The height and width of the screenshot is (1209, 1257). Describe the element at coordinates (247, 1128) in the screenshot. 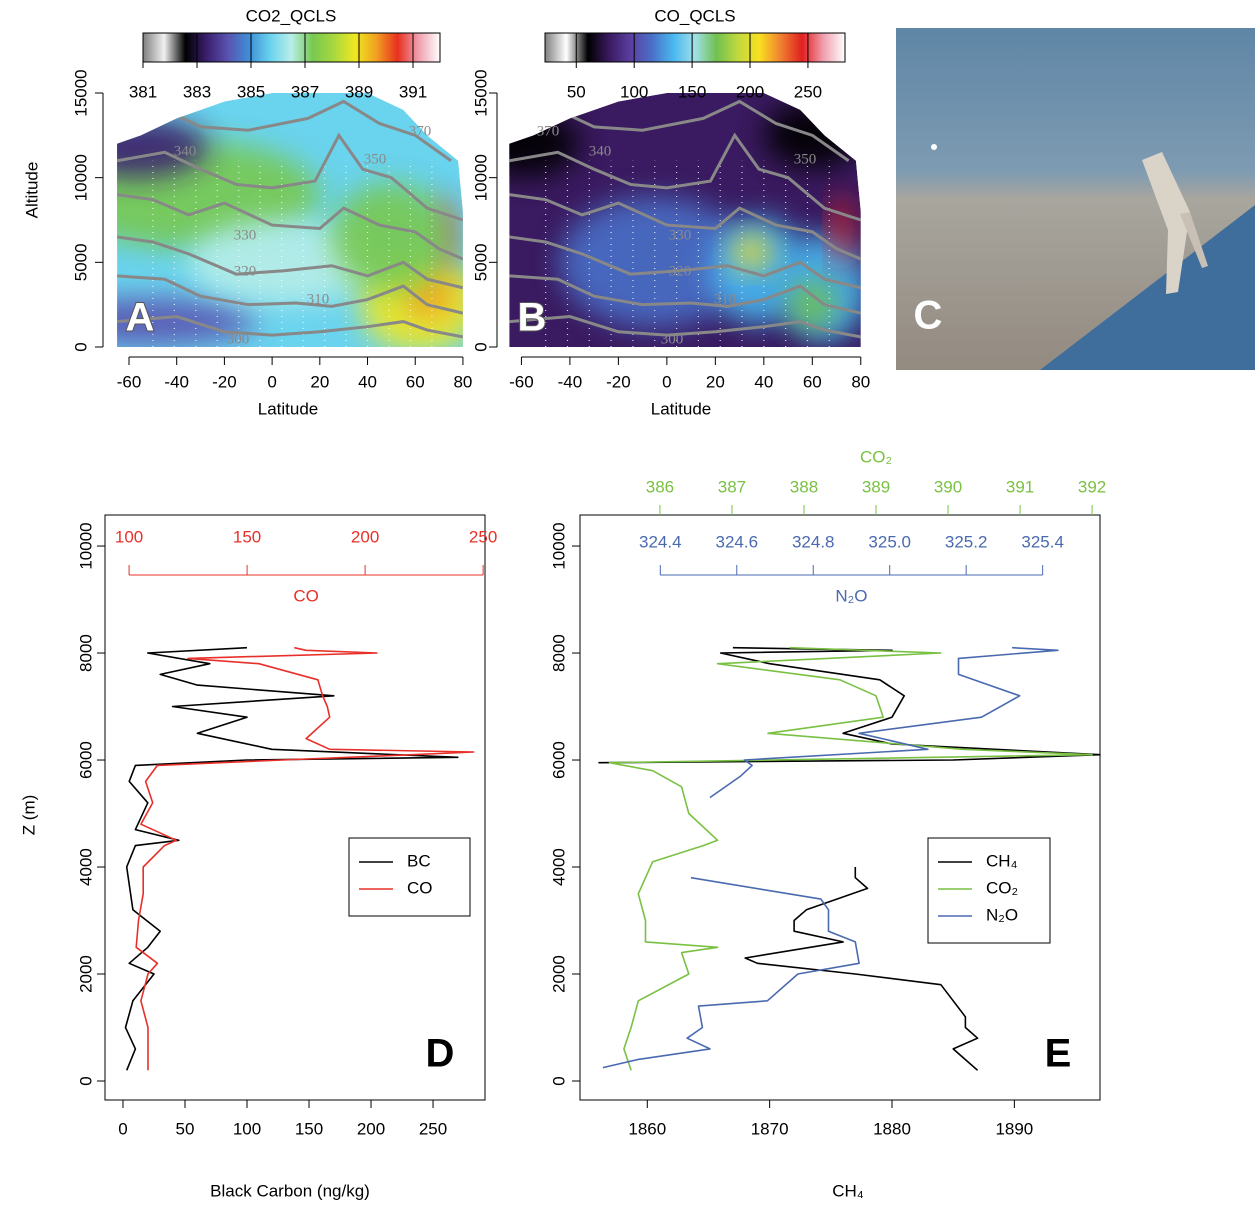

I see `x-tick-label: 100` at that location.